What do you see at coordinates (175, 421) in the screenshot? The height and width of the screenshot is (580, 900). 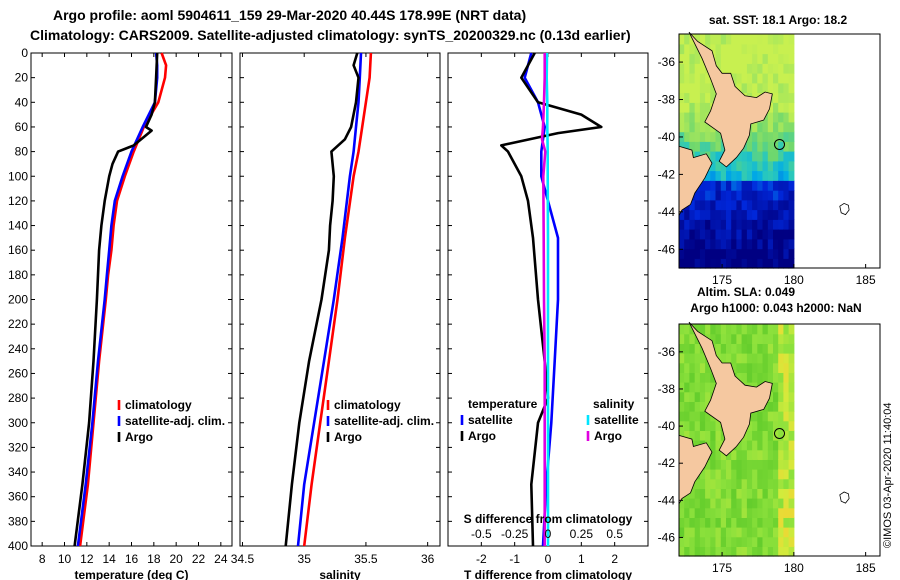 I see `legend-label: satellite-adj. clim.` at bounding box center [175, 421].